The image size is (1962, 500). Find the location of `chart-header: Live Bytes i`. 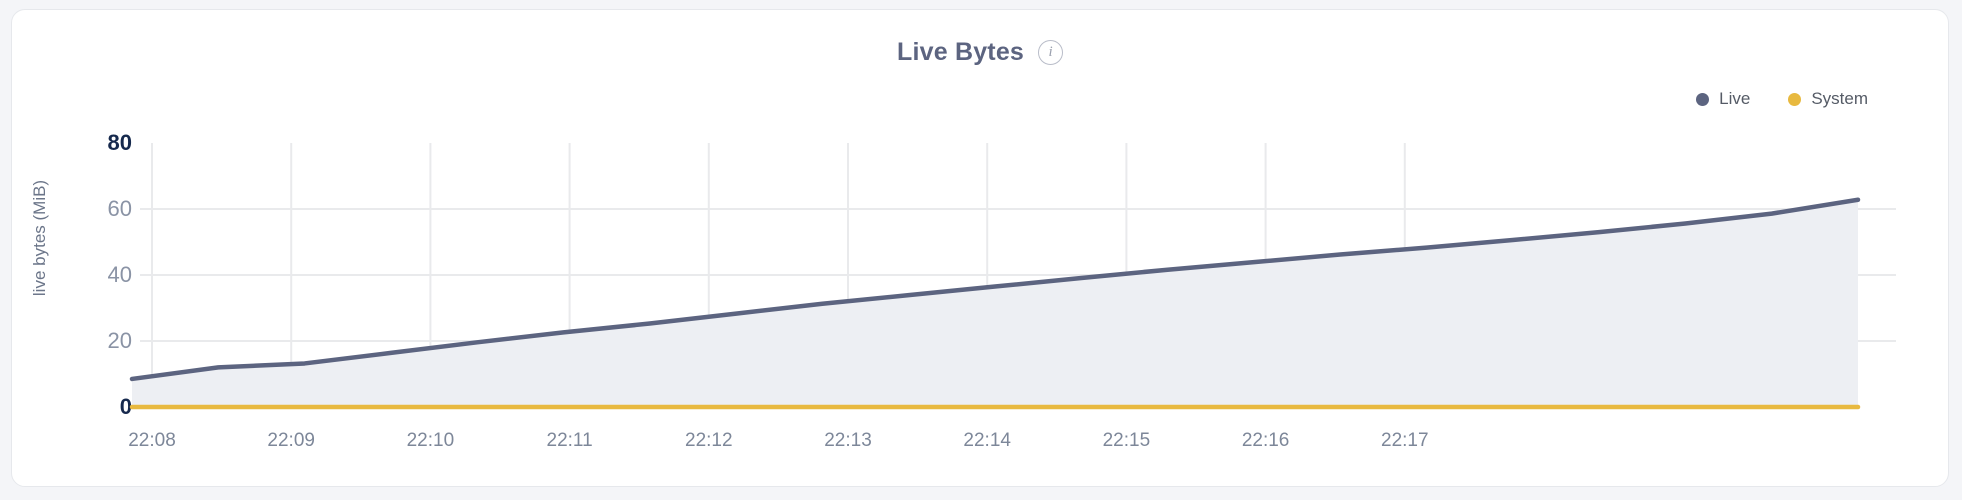

chart-header: Live Bytes i is located at coordinates (980, 52).